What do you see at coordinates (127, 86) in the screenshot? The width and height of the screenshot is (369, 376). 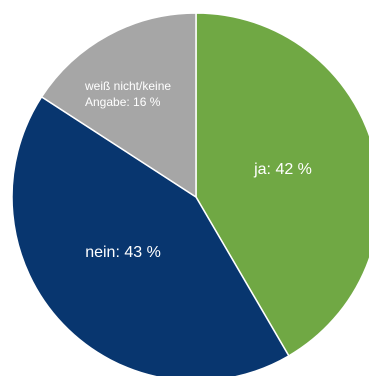 I see `slice-label-weiss-nicht-line-1: weiß nicht/keine` at bounding box center [127, 86].